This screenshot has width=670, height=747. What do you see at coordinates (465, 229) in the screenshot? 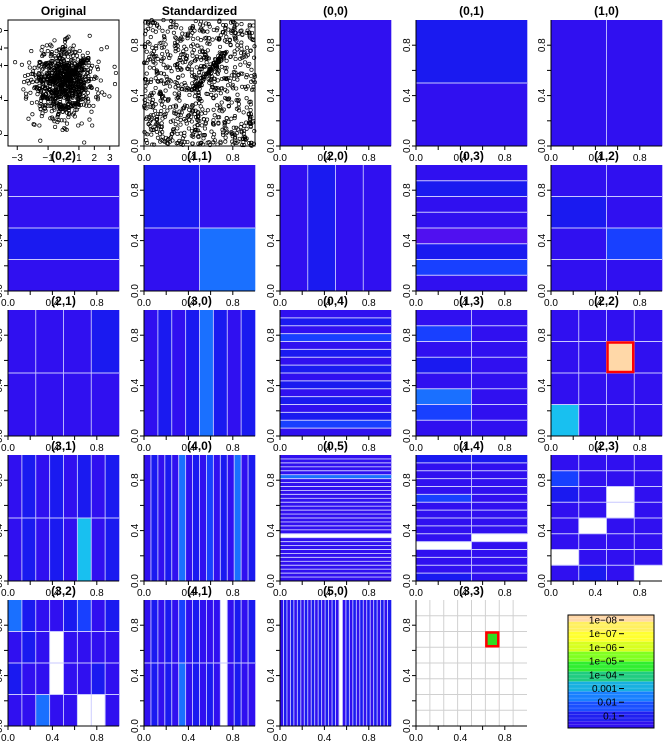
I see `panel-8: (0,3)0.00.00.40.40.80.8` at bounding box center [465, 229].